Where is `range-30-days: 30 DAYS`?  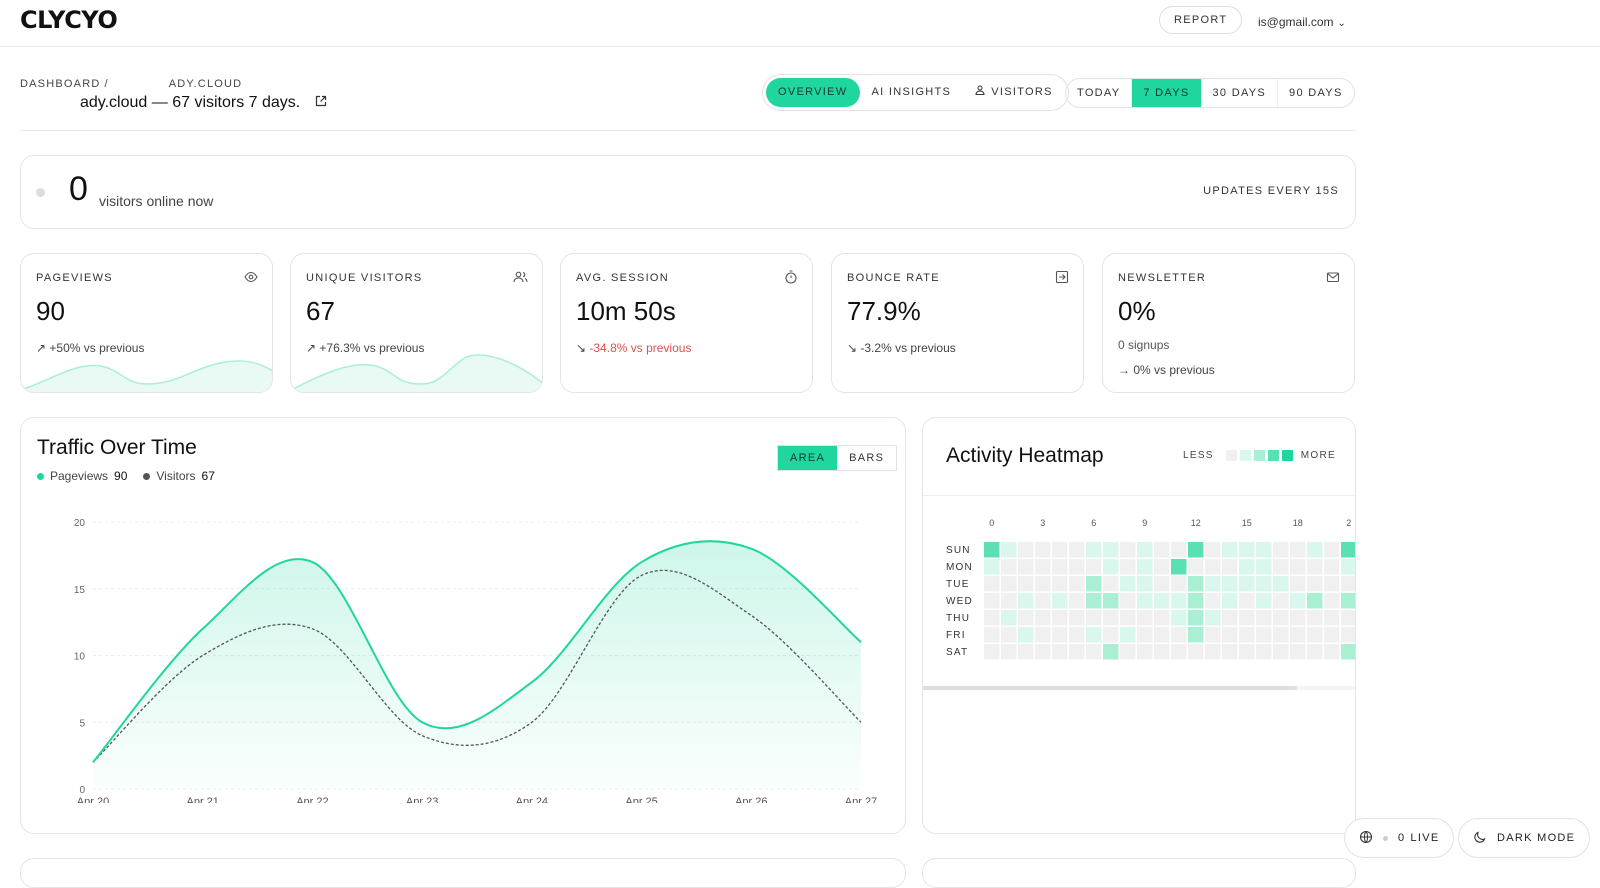
range-30-days: 30 DAYS is located at coordinates (1240, 93).